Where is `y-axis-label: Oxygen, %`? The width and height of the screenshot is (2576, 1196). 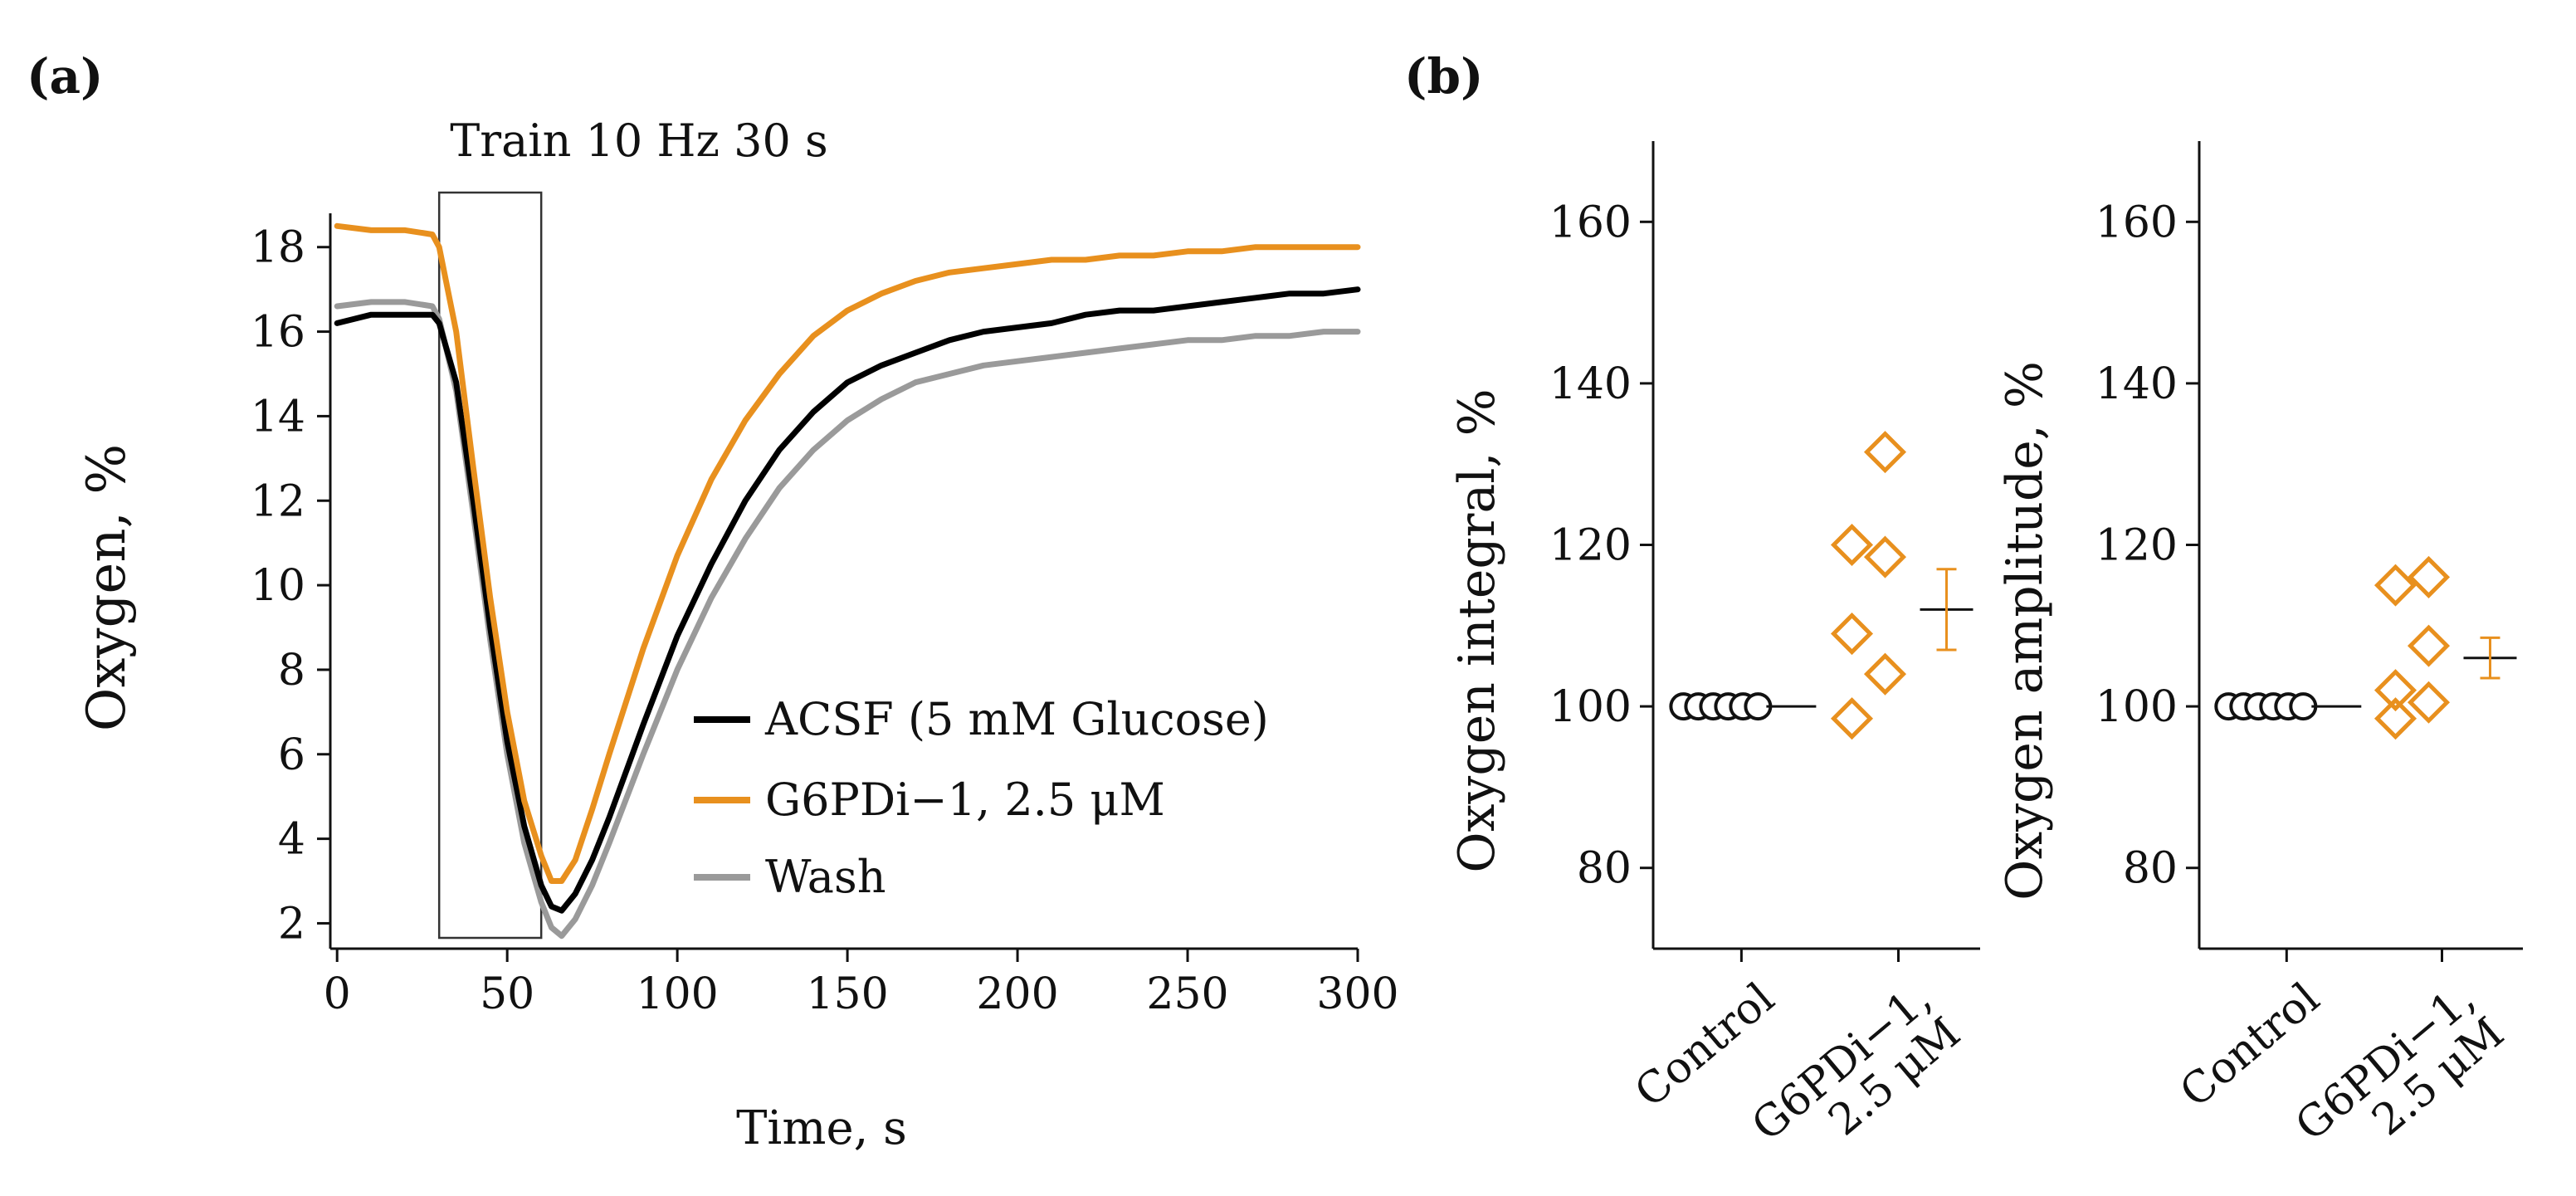
y-axis-label: Oxygen, % is located at coordinates (107, 587).